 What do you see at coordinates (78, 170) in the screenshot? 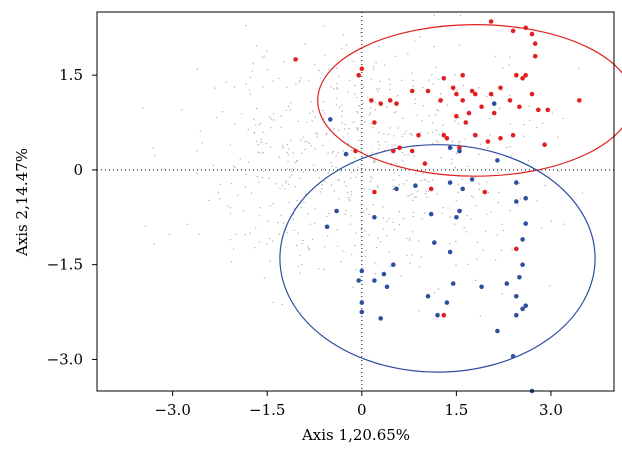
I see `y-tick-label: 0` at bounding box center [78, 170].